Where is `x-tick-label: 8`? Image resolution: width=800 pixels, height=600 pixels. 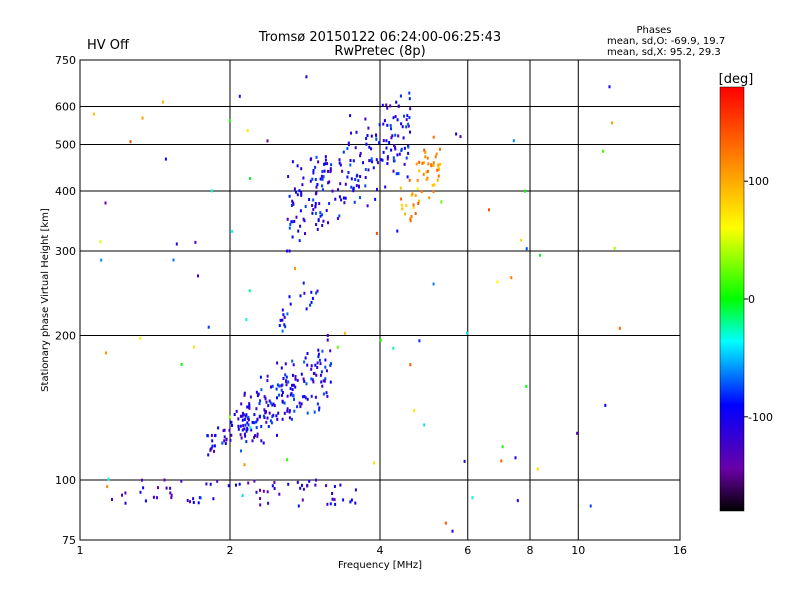 x-tick-label: 8 is located at coordinates (530, 550).